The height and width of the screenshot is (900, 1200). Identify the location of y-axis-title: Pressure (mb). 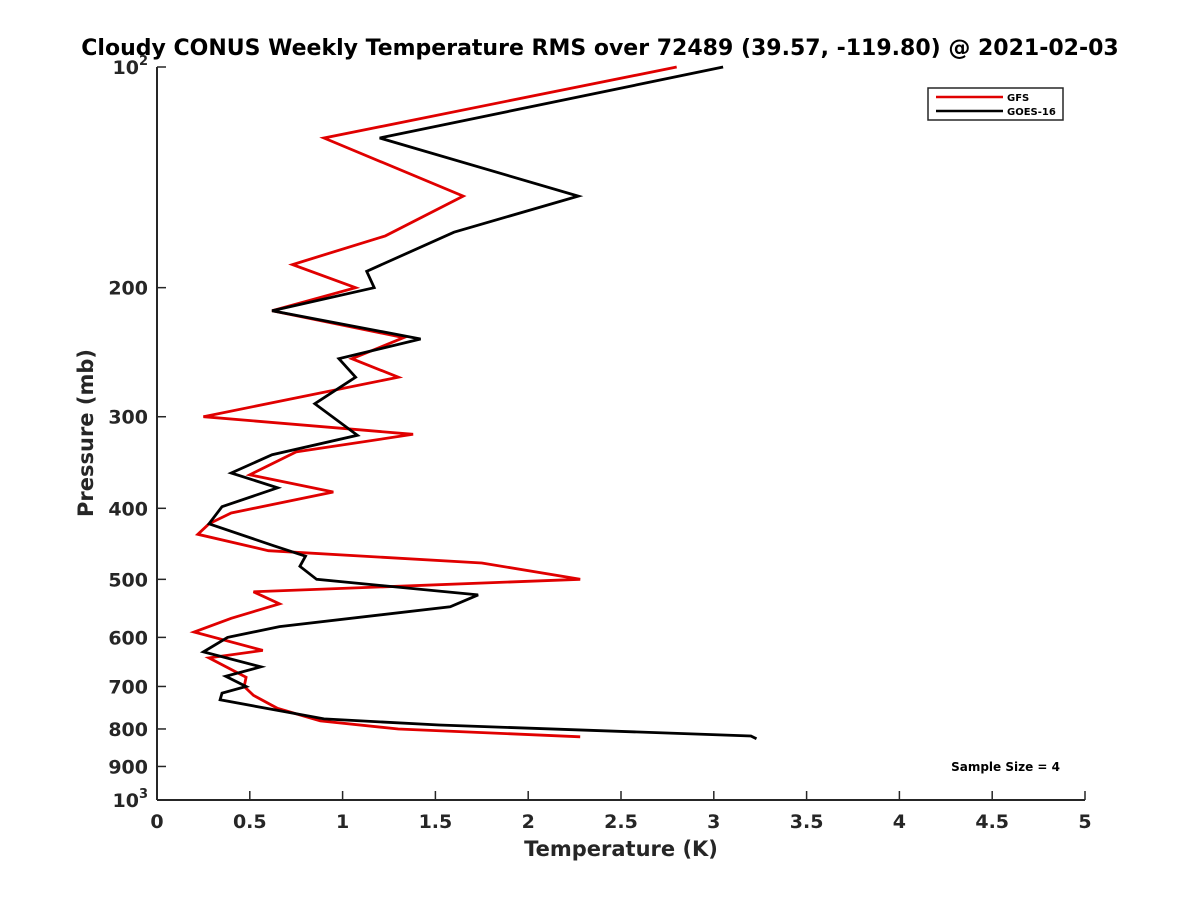
(86, 433).